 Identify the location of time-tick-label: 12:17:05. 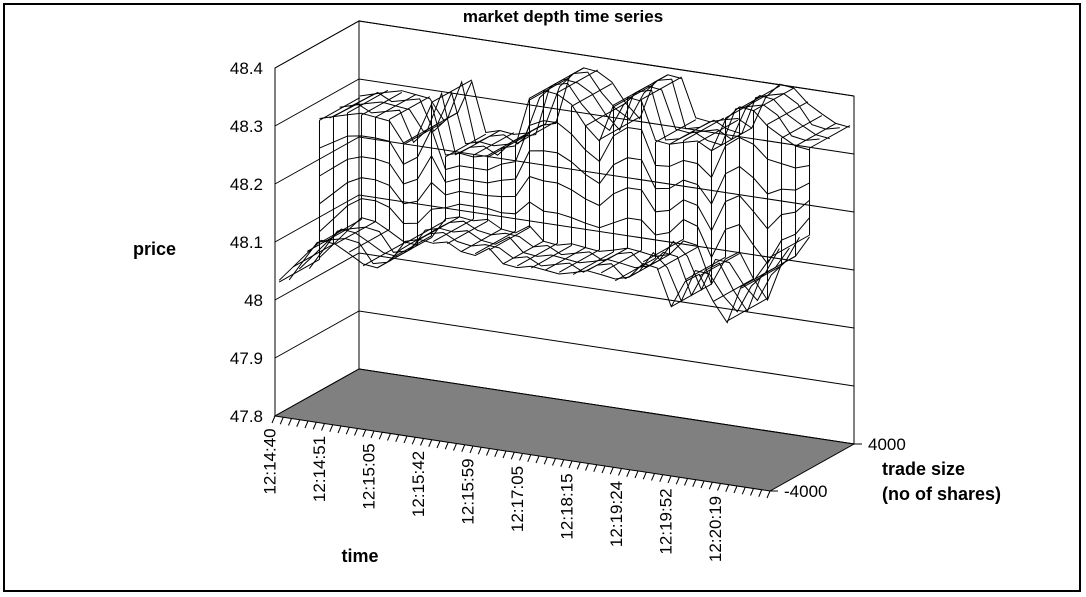
(517, 499).